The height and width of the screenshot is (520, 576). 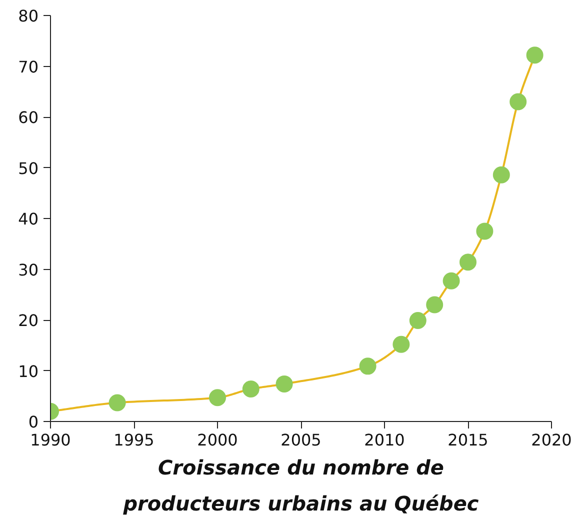 I want to click on y-tick-label: 40, so click(x=28, y=219).